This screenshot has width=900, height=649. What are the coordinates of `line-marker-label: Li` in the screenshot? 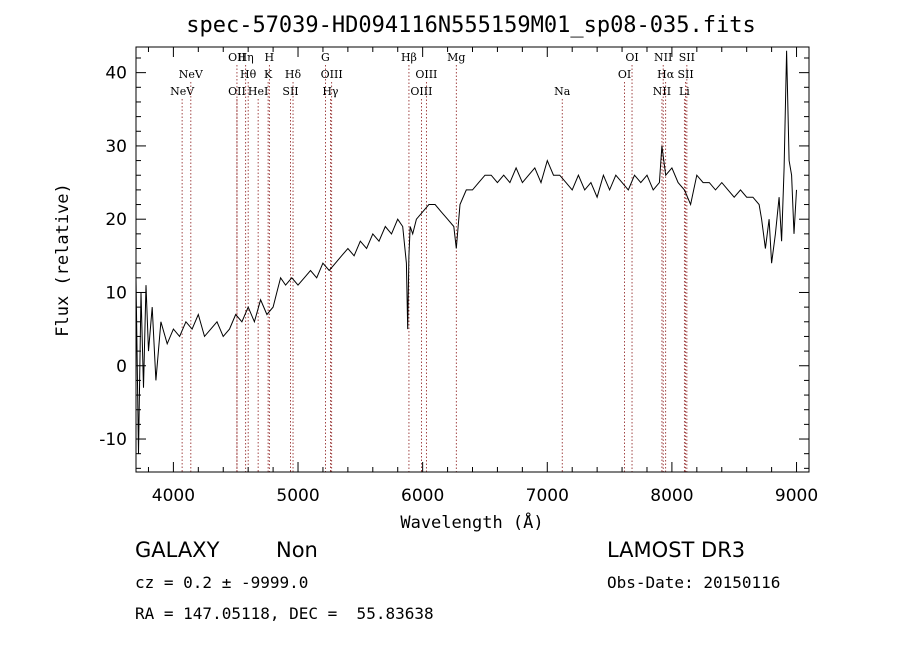 It's located at (684, 91).